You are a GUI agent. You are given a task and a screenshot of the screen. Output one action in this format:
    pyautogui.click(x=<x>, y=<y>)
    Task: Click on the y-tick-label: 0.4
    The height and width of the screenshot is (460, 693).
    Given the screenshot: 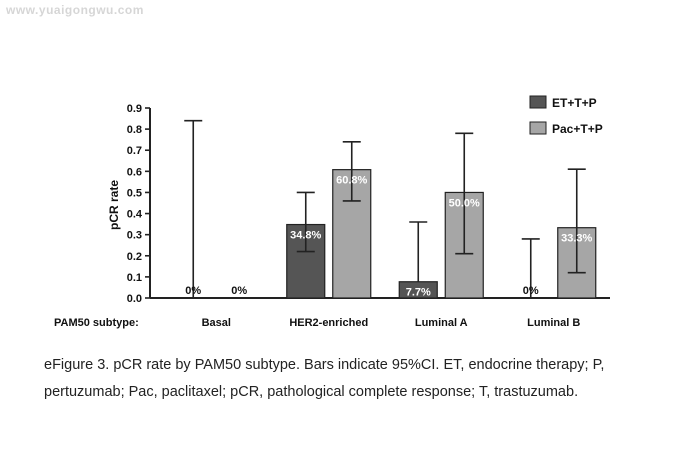 What is the action you would take?
    pyautogui.click(x=135, y=215)
    